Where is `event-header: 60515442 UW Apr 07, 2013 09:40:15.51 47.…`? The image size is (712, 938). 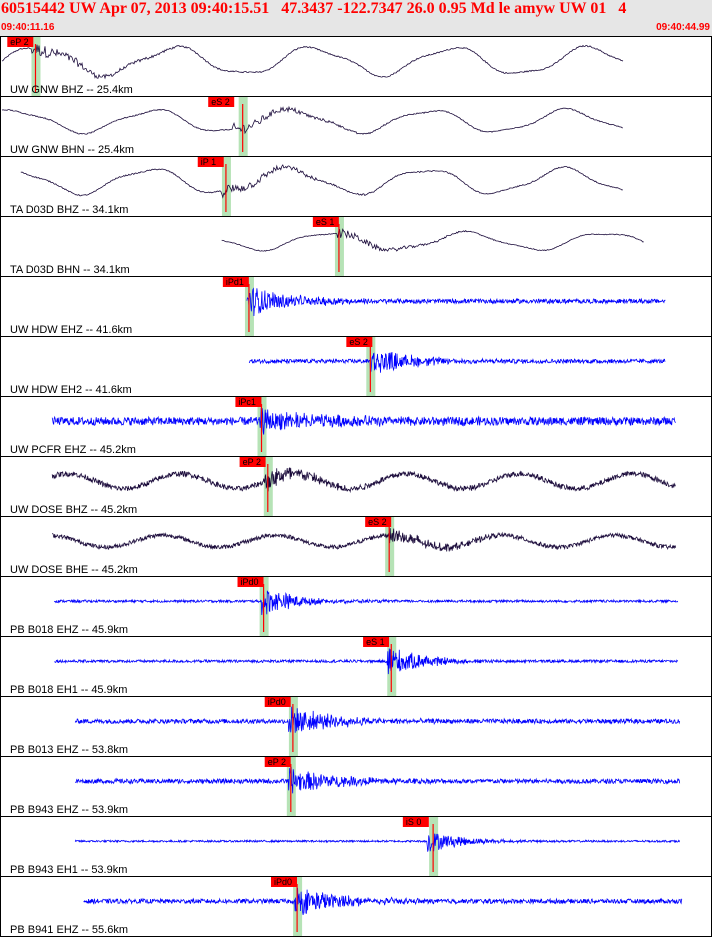
event-header: 60515442 UW Apr 07, 2013 09:40:15.51 47.… is located at coordinates (356, 18).